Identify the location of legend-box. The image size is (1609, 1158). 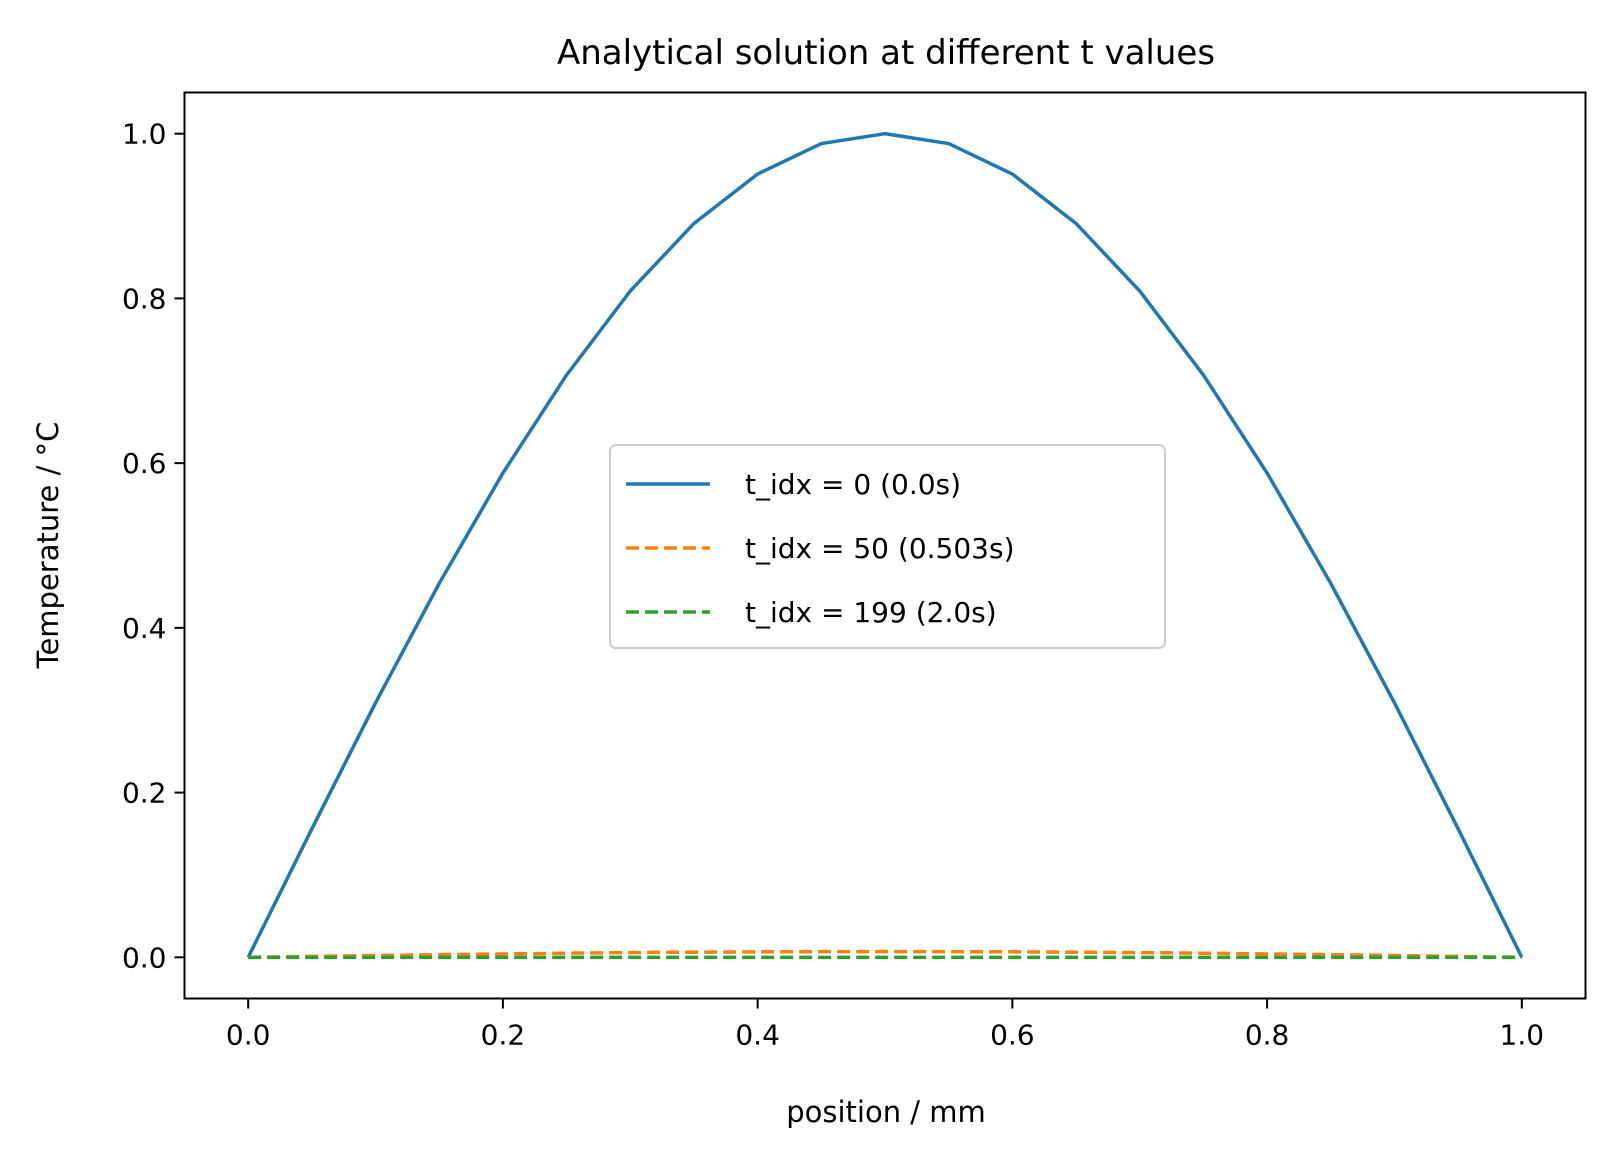
(887, 546).